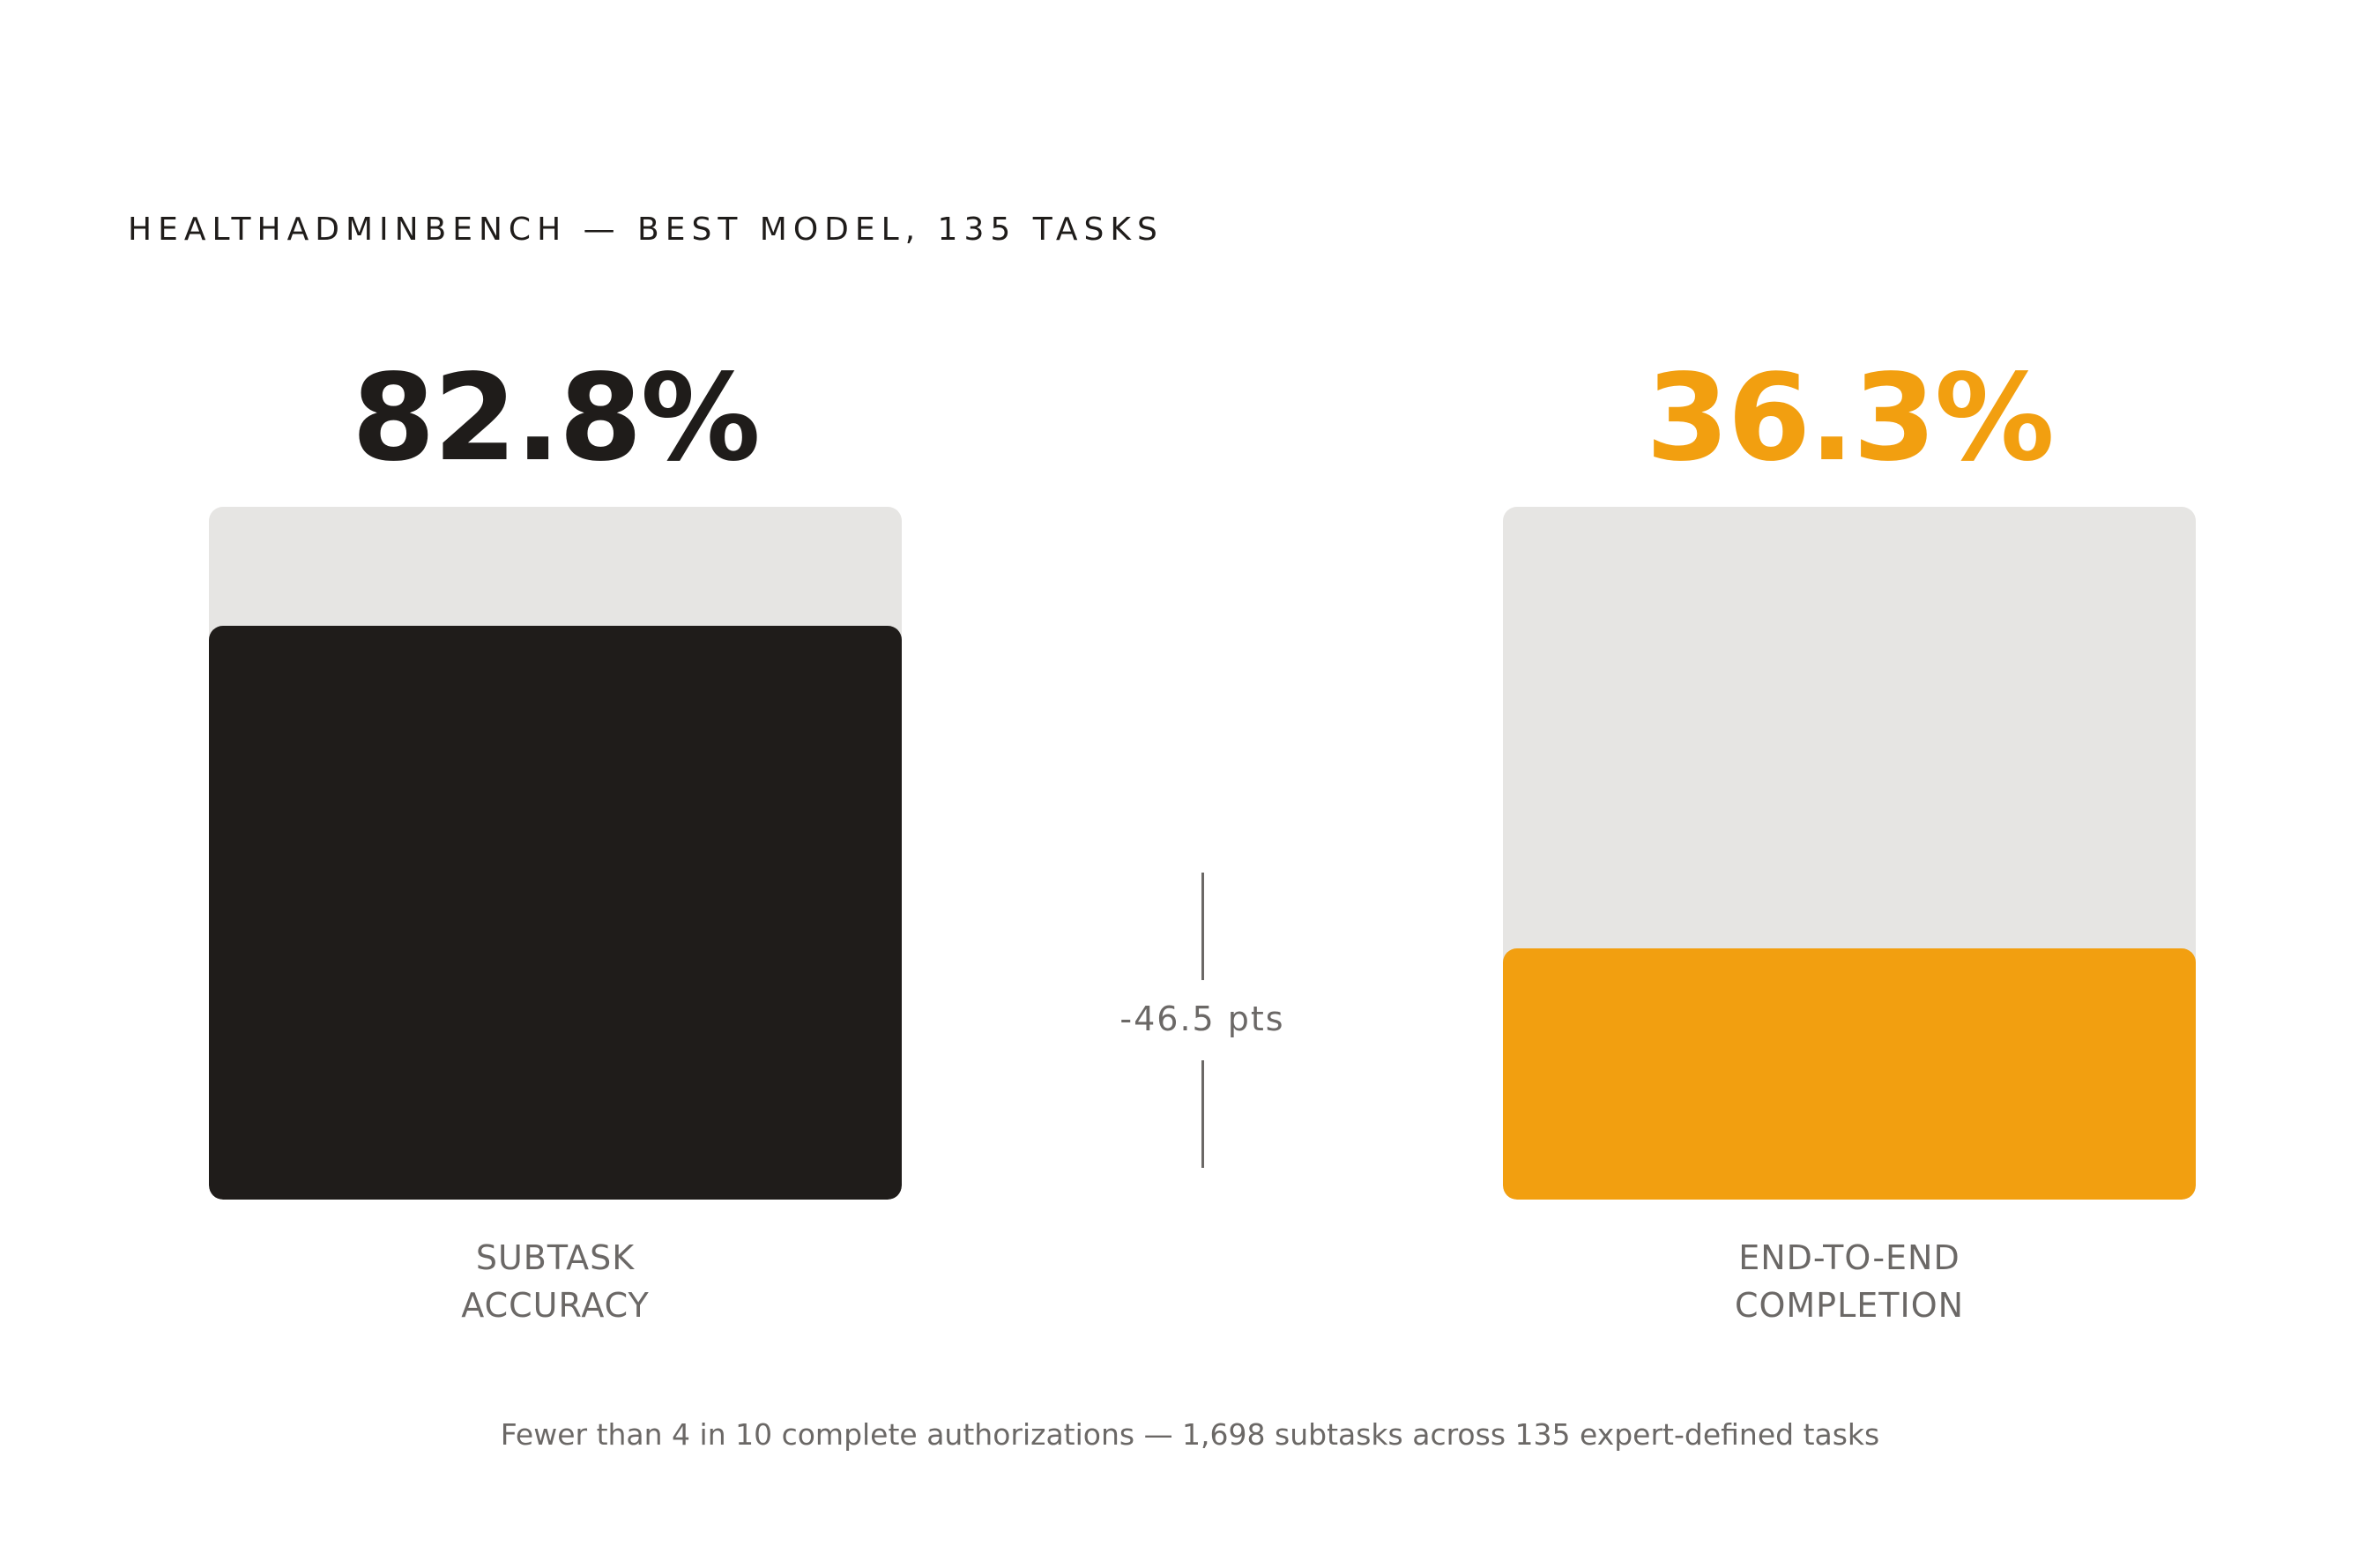  I want to click on chart-title: HEALTHADMINBENCH — BEST MODEL, 135 TASKS, so click(646, 230).